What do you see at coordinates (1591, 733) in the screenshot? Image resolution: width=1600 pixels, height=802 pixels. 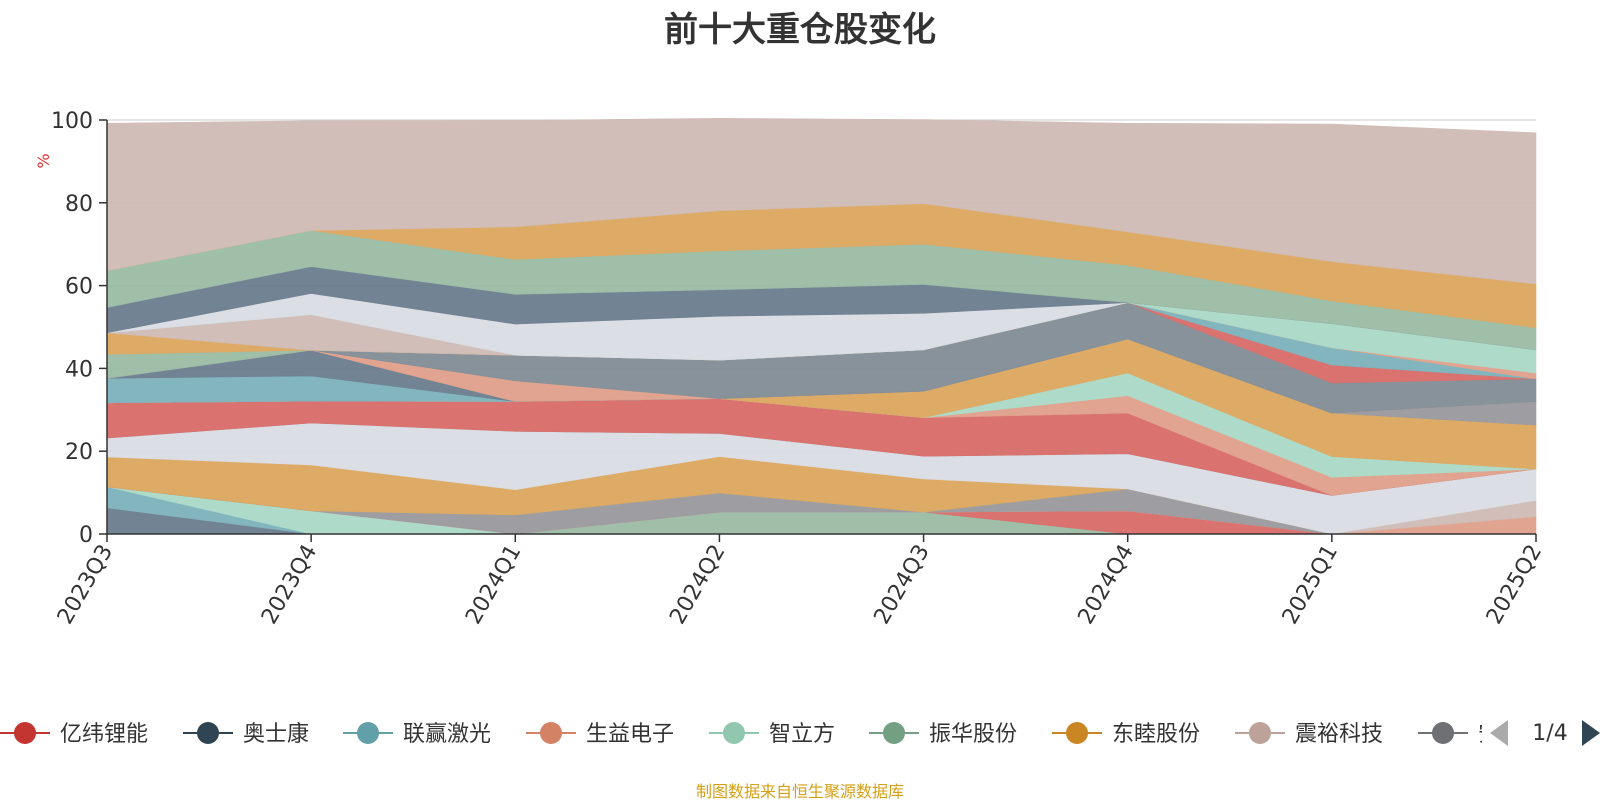 I see `legend-next-arrow-icon` at bounding box center [1591, 733].